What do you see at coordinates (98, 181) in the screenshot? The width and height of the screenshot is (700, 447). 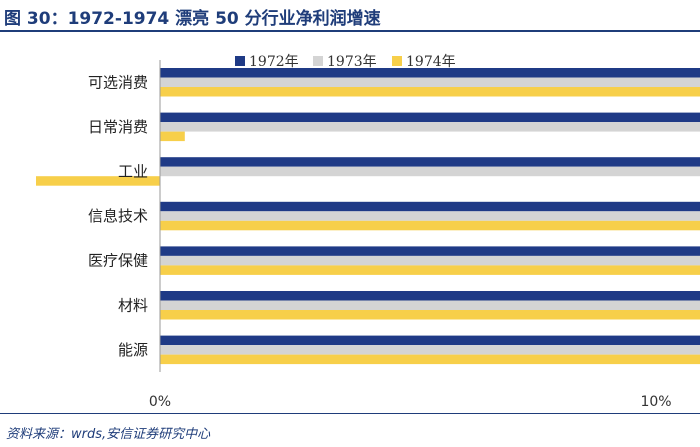 I see `bar-3-1974年` at bounding box center [98, 181].